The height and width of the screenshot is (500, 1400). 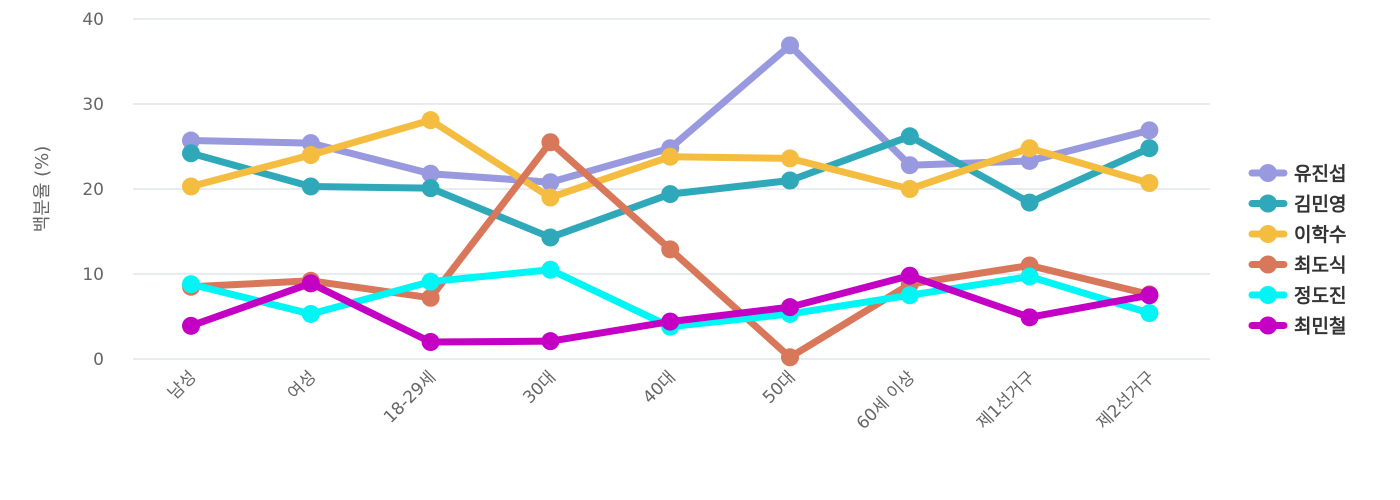 I want to click on x-tick-label: 60세 이상, so click(x=886, y=400).